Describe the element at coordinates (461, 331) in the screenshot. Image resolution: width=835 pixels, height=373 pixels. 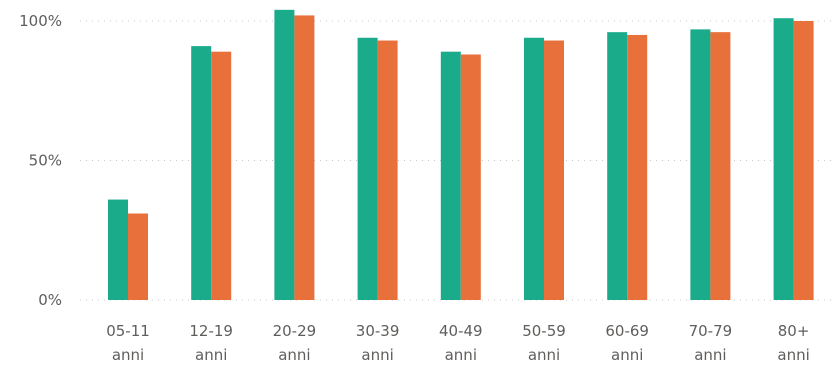
I see `x-category-label: 40-49` at that location.